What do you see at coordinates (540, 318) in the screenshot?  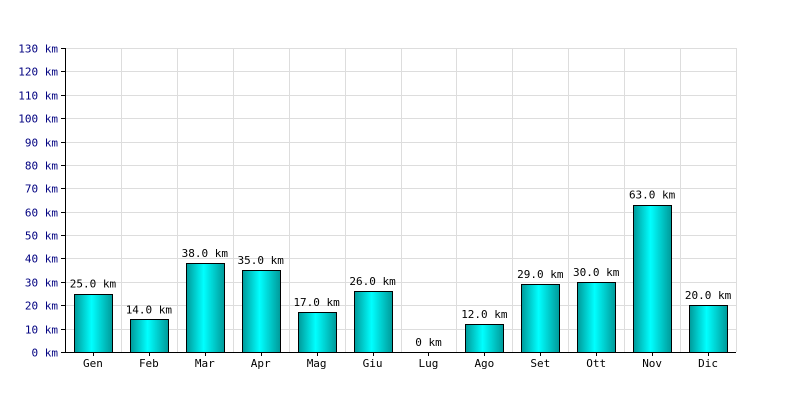 I see `bar-set` at bounding box center [540, 318].